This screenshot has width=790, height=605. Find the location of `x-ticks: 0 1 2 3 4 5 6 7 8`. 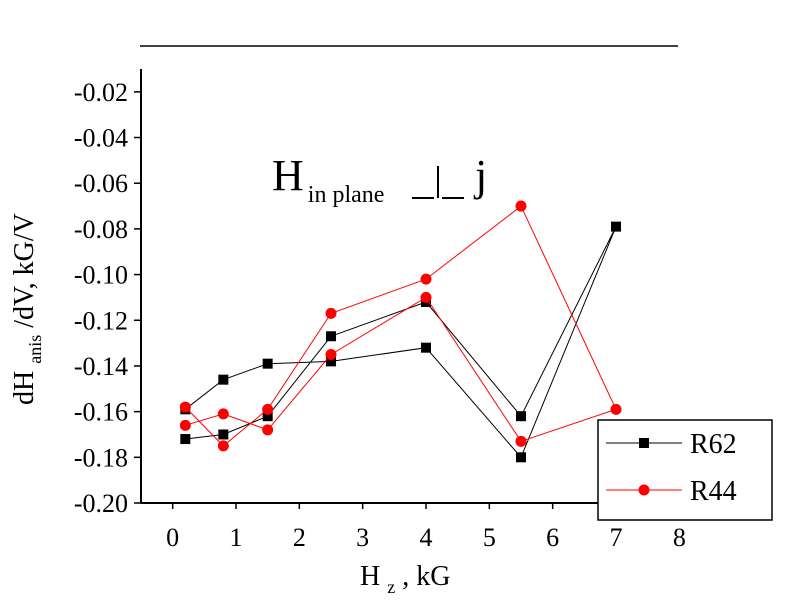

x-ticks: 0 1 2 3 4 5 6 7 8 is located at coordinates (426, 527).